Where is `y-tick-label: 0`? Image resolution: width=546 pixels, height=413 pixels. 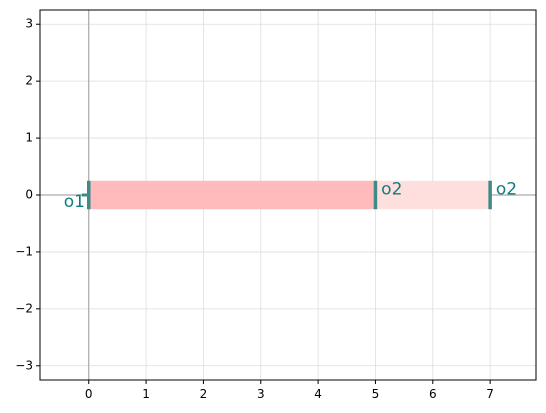
y-tick-label: 0 is located at coordinates (29, 195).